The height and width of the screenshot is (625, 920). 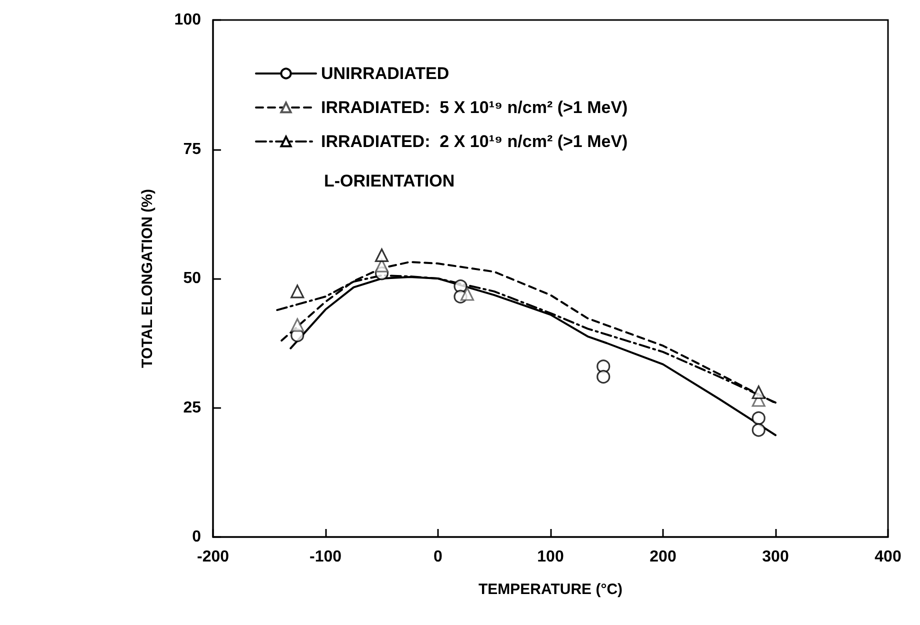 What do you see at coordinates (389, 181) in the screenshot?
I see `annotation: L-ORIENTATION` at bounding box center [389, 181].